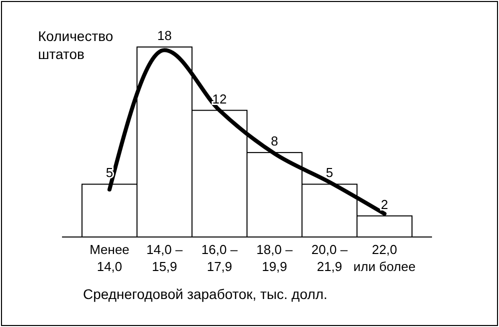 The height and width of the screenshot is (327, 499). I want to click on x-axis-title: Среднегодовой заработок, тыс. долл., so click(205, 294).